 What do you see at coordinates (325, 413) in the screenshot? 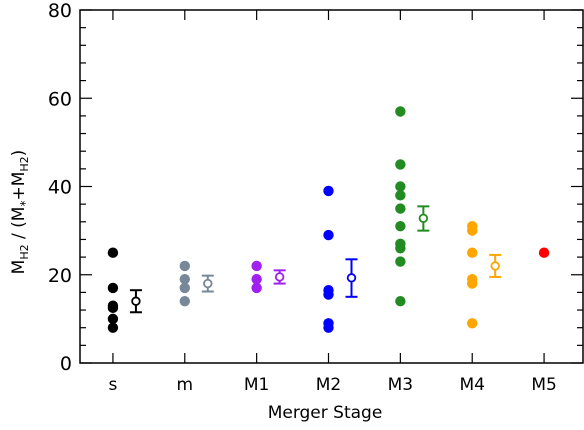
I see `x-axis-label: Merger Stage` at bounding box center [325, 413].